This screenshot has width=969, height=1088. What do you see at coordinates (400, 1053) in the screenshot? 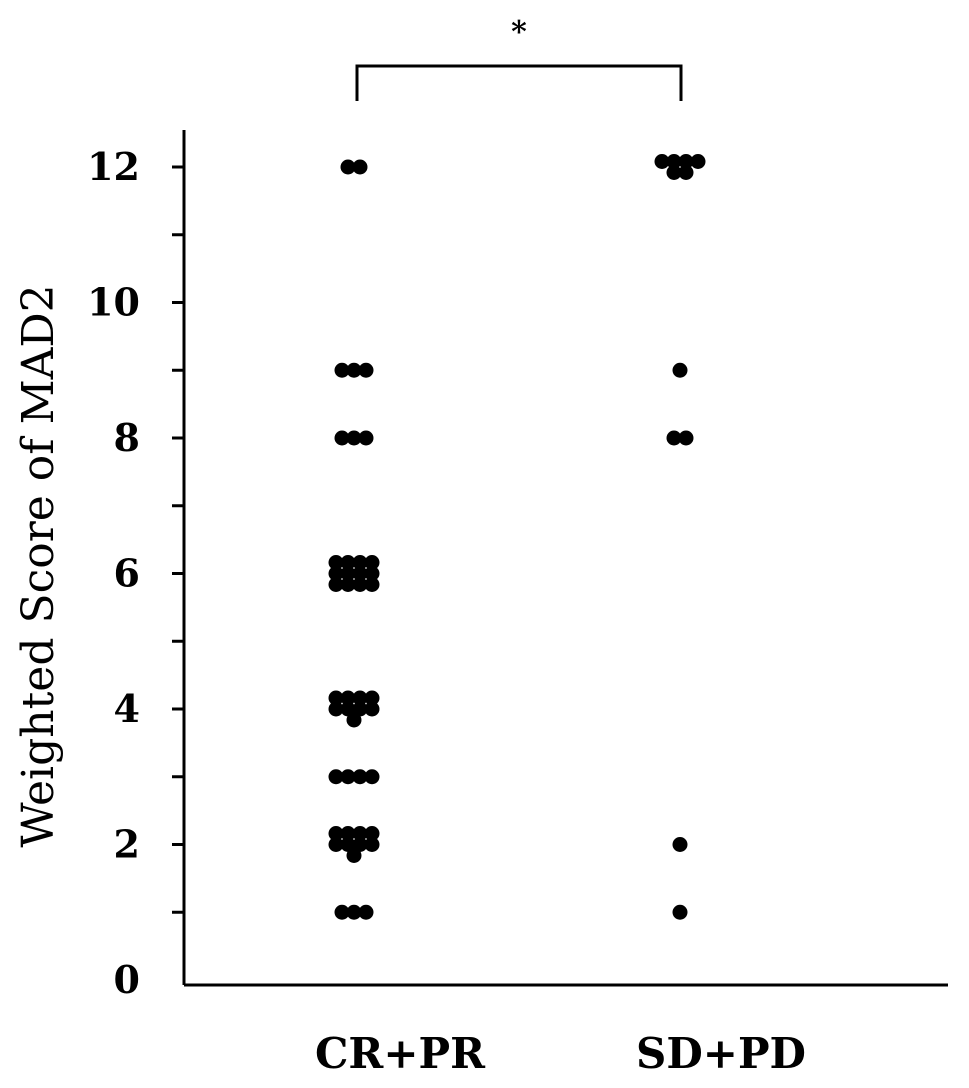
I see `x-category-label: CR+PR` at bounding box center [400, 1053].